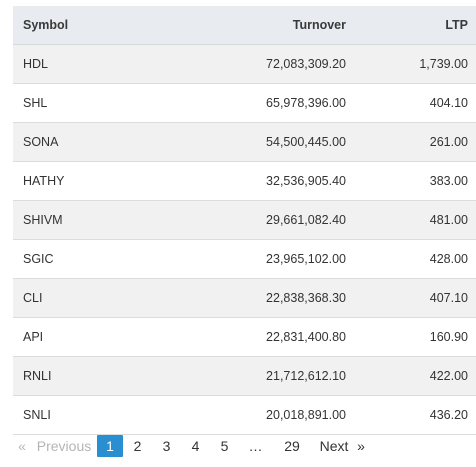 Image resolution: width=476 pixels, height=467 pixels. What do you see at coordinates (38, 258) in the screenshot?
I see `cell-symbol: SGIC` at bounding box center [38, 258].